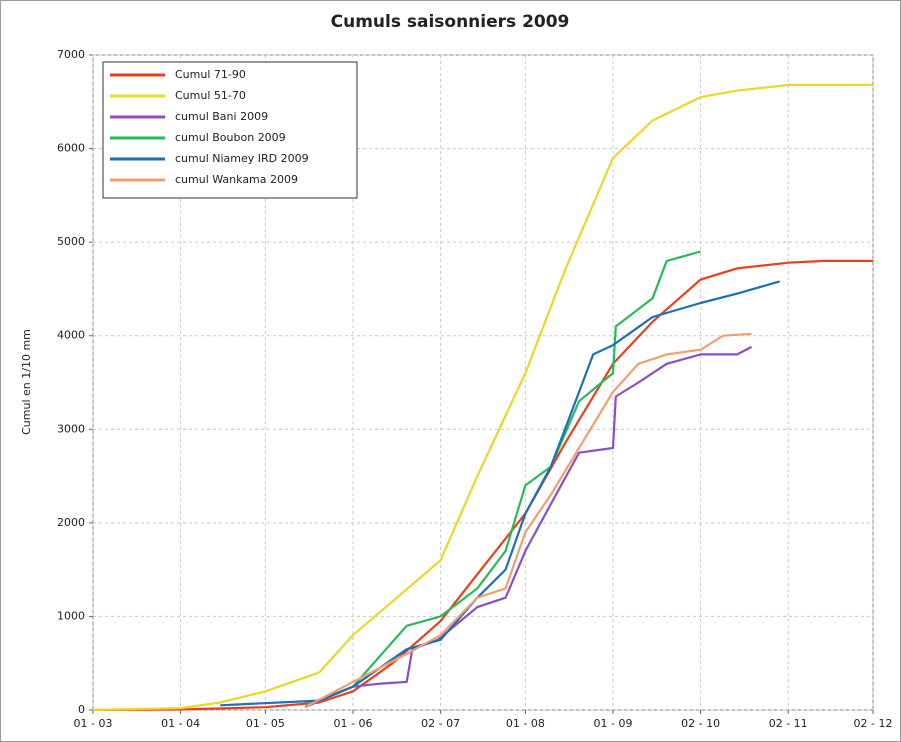 The height and width of the screenshot is (742, 901). What do you see at coordinates (450, 22) in the screenshot?
I see `chart-title: Cumuls saisonniers 2009` at bounding box center [450, 22].